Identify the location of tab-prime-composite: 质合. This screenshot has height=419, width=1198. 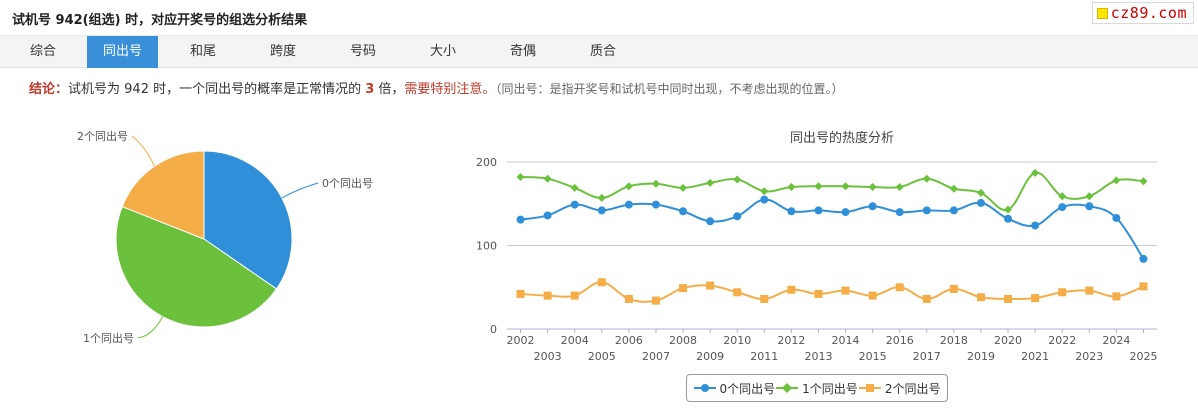
(602, 51).